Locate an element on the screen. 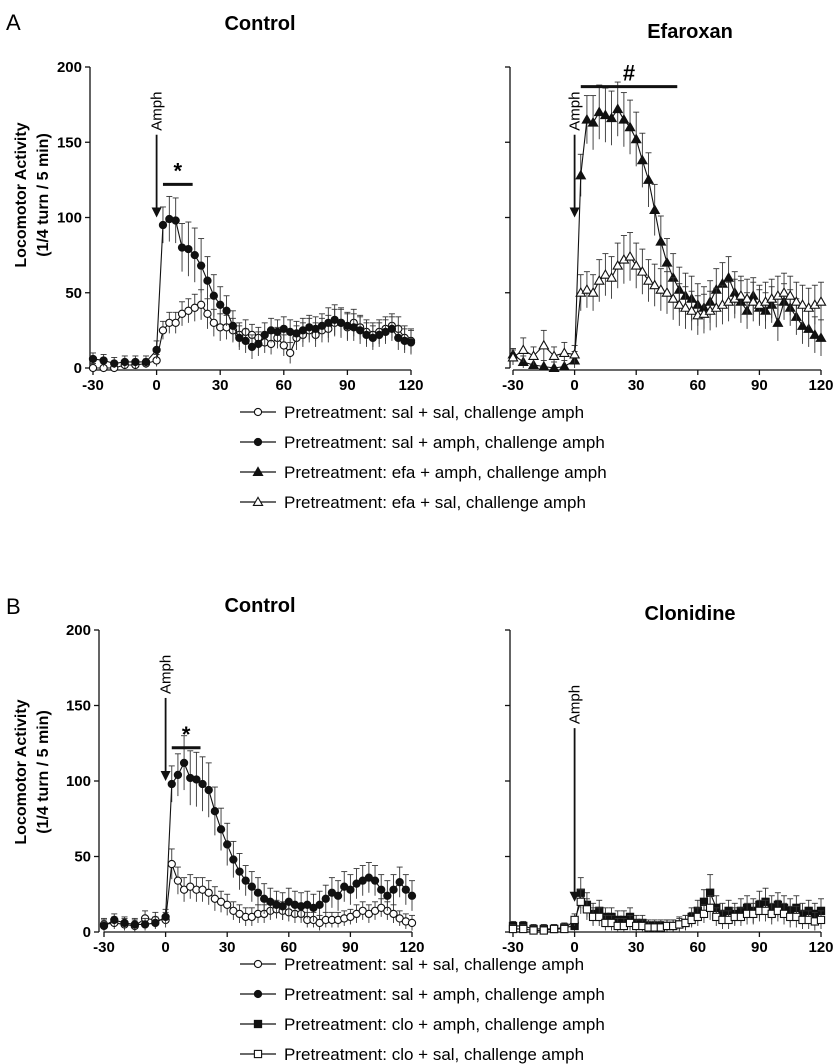 This screenshot has width=836, height=1064. series-filled-triangle is located at coordinates (667, 227).